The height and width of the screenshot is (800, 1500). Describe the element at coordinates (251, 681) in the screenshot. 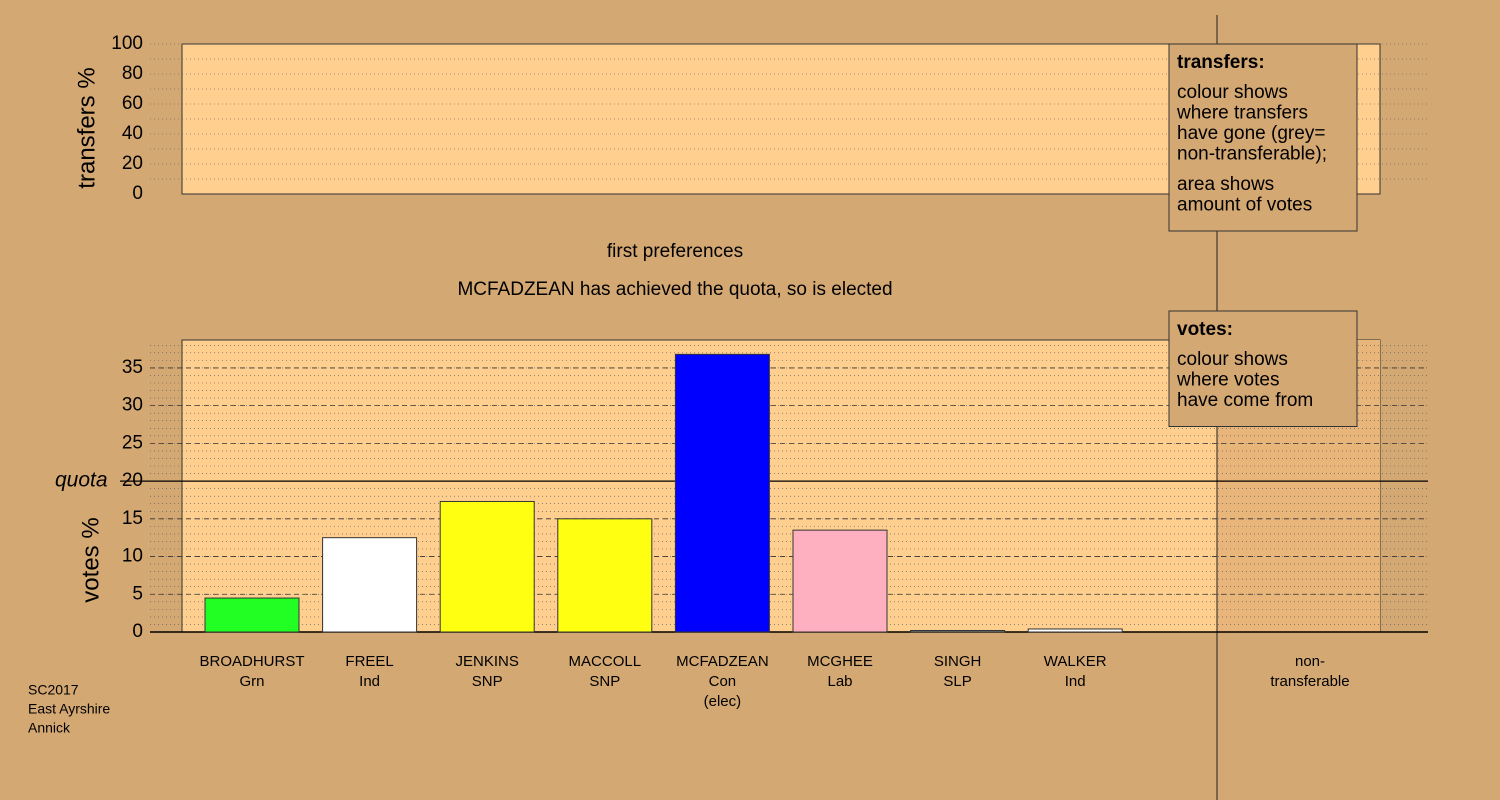

I see `x-tick-label: Grn` at that location.